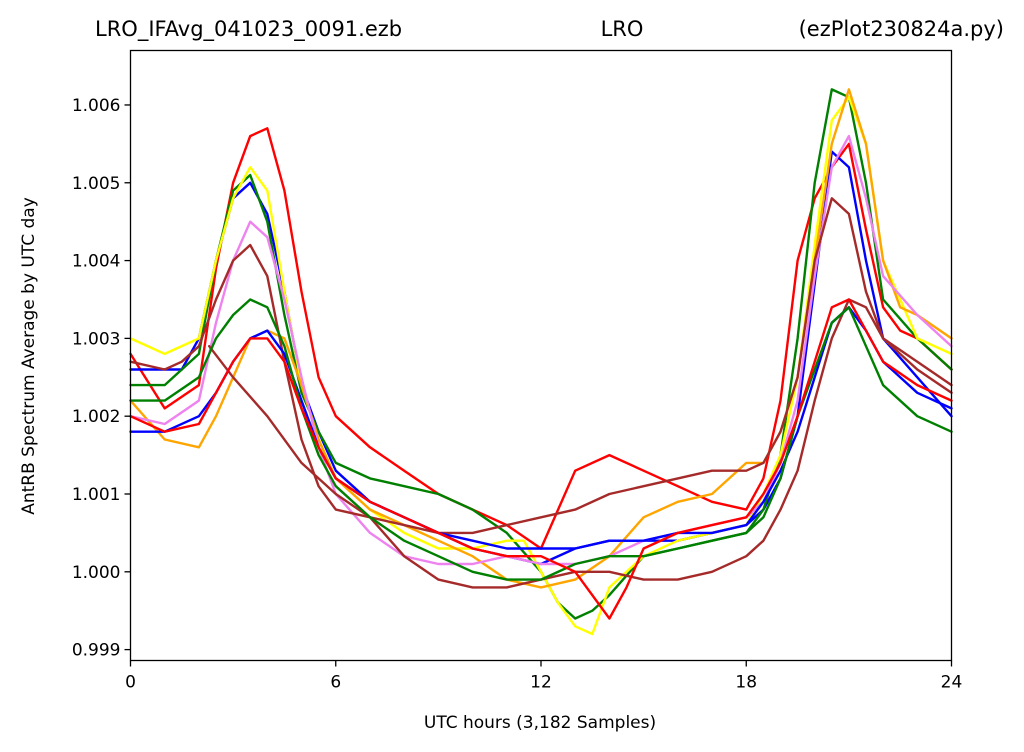 The image size is (1024, 752). Describe the element at coordinates (96, 339) in the screenshot. I see `y-tick-label: 1.003` at that location.